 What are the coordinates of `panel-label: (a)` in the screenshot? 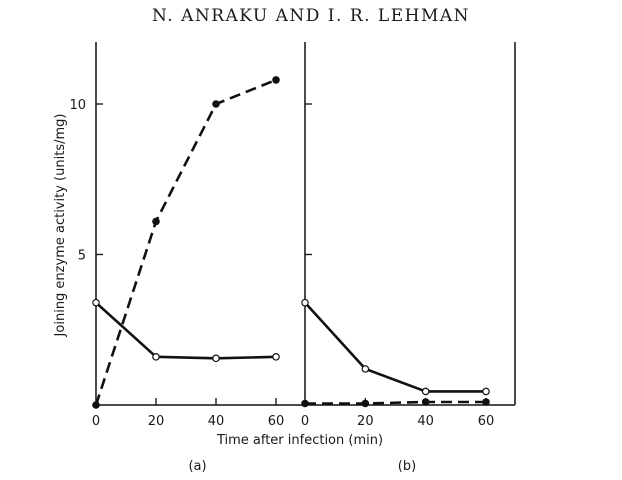 It's located at (197, 466).